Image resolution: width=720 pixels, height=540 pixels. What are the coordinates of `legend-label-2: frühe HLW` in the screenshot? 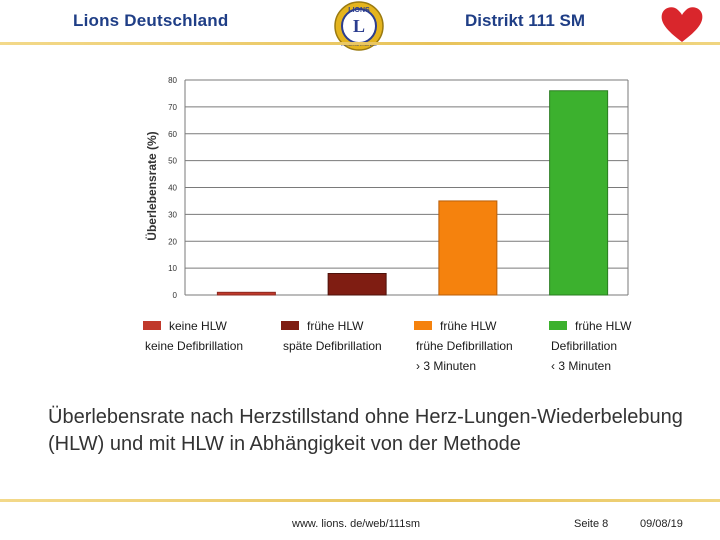 It's located at (335, 326).